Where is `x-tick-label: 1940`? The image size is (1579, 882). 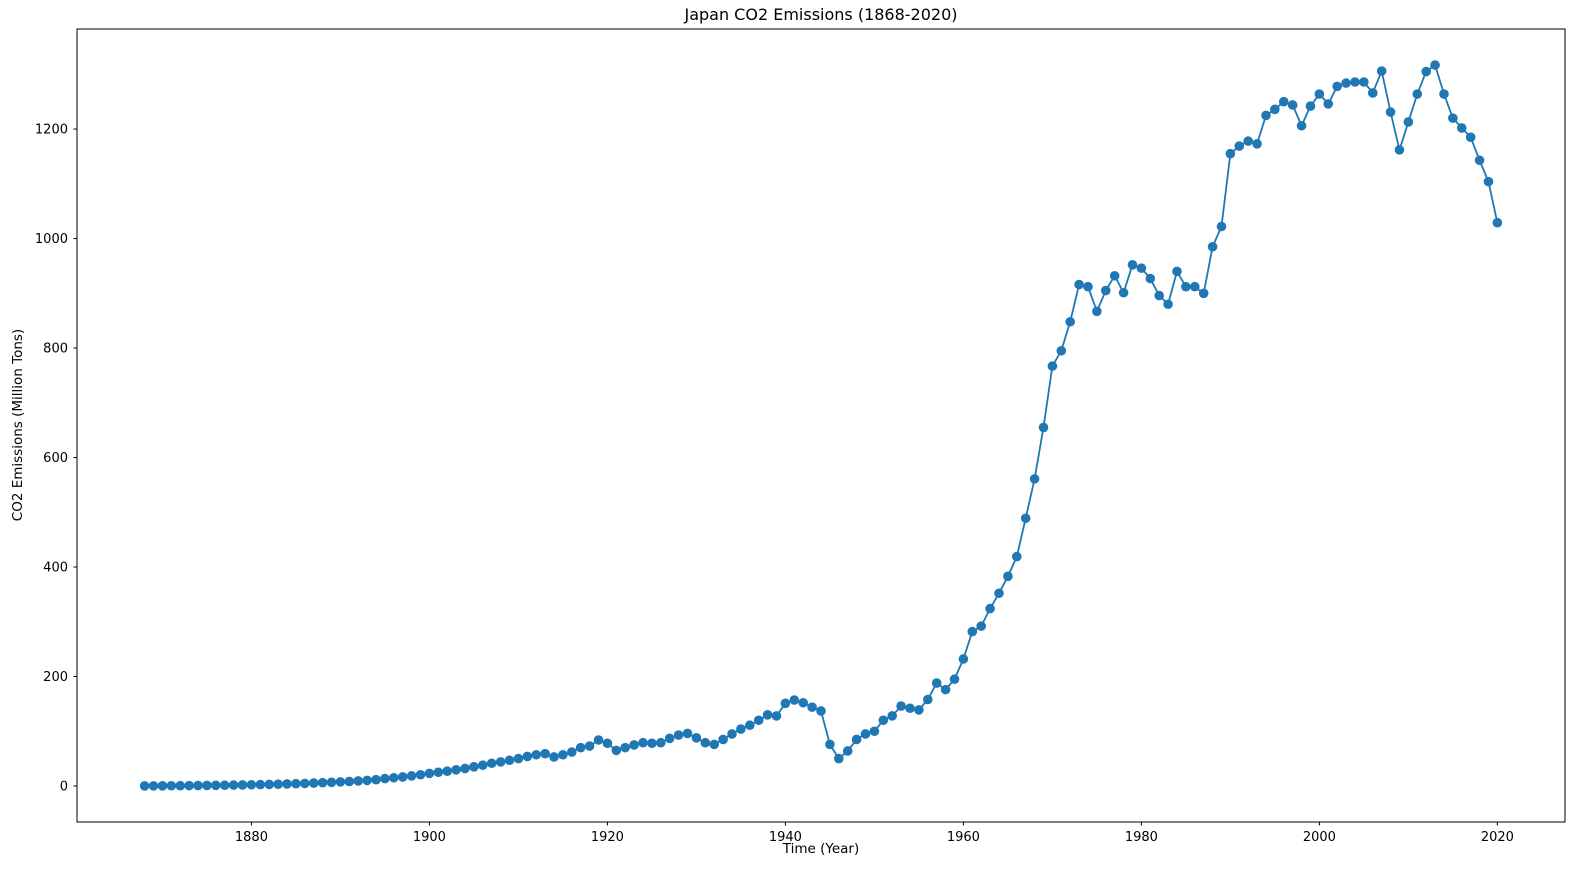
x-tick-label: 1940 is located at coordinates (785, 837).